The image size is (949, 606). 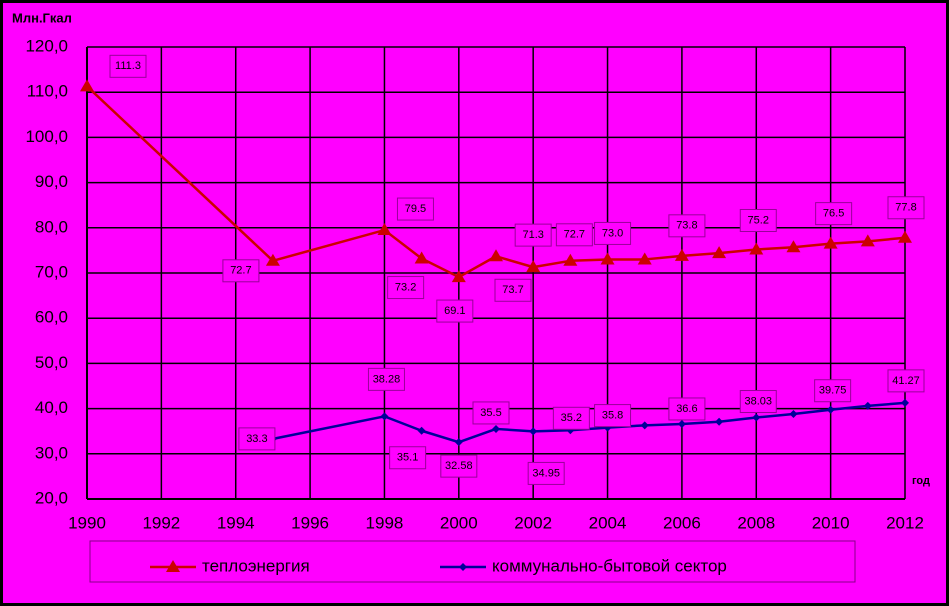 What do you see at coordinates (756, 522) in the screenshot?
I see `x-tick-label: 2008` at bounding box center [756, 522].